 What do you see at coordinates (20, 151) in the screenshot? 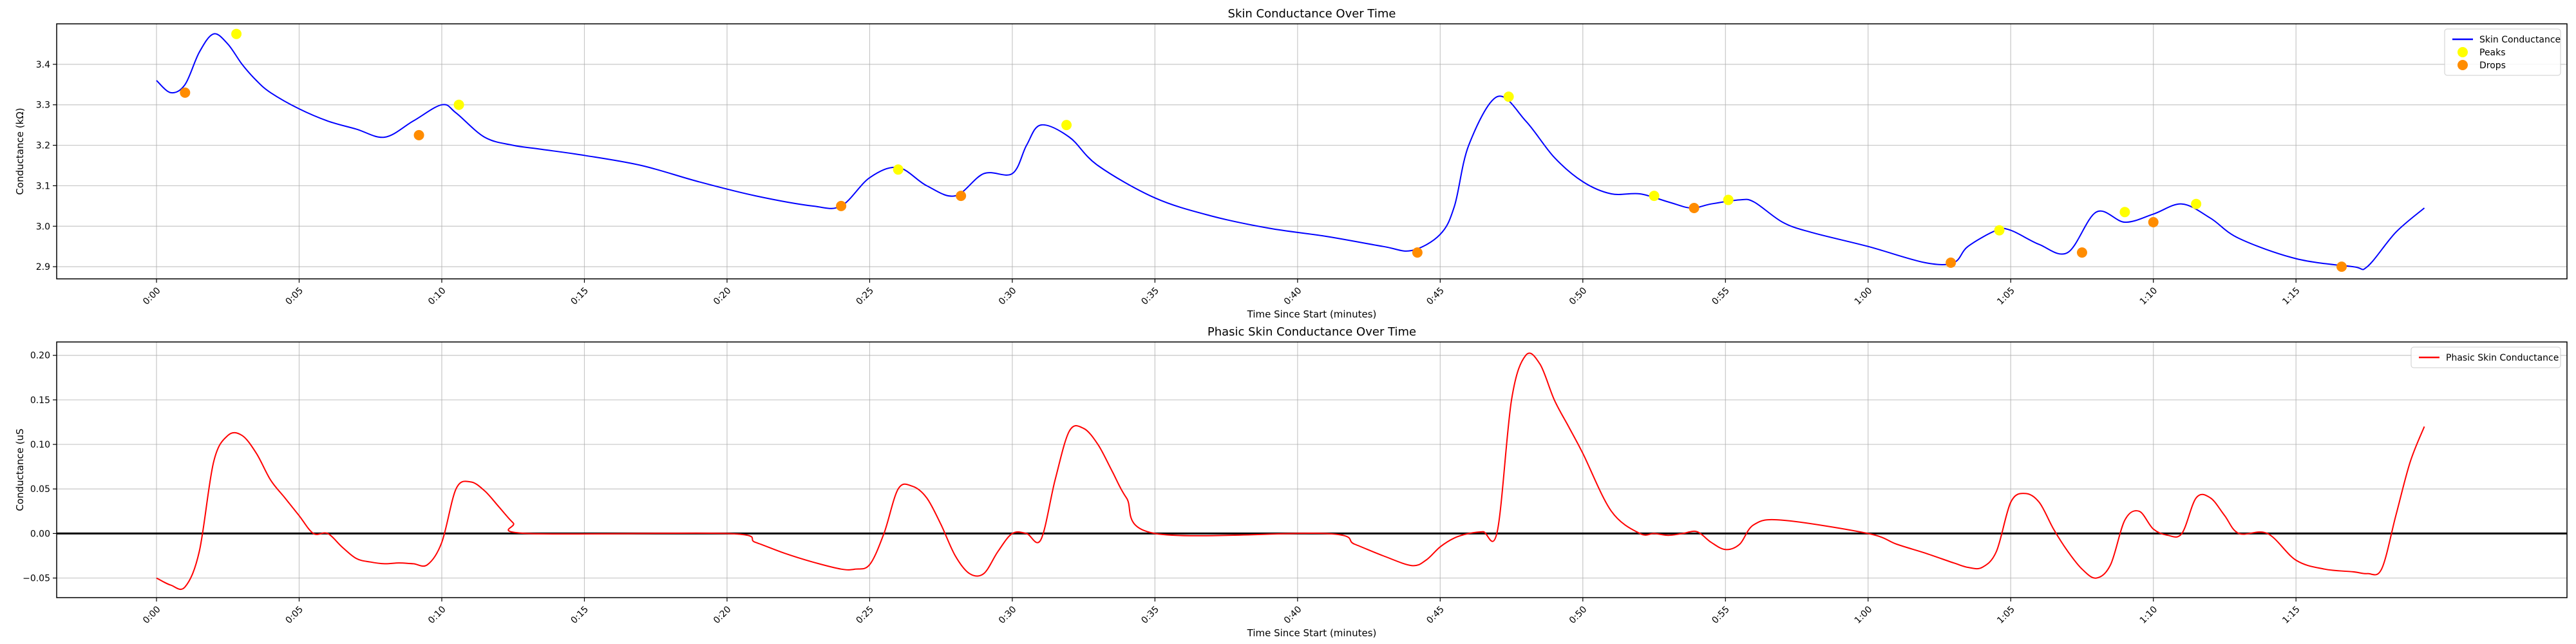
I see `y-axis-label: Conductance (kΩ)` at bounding box center [20, 151].